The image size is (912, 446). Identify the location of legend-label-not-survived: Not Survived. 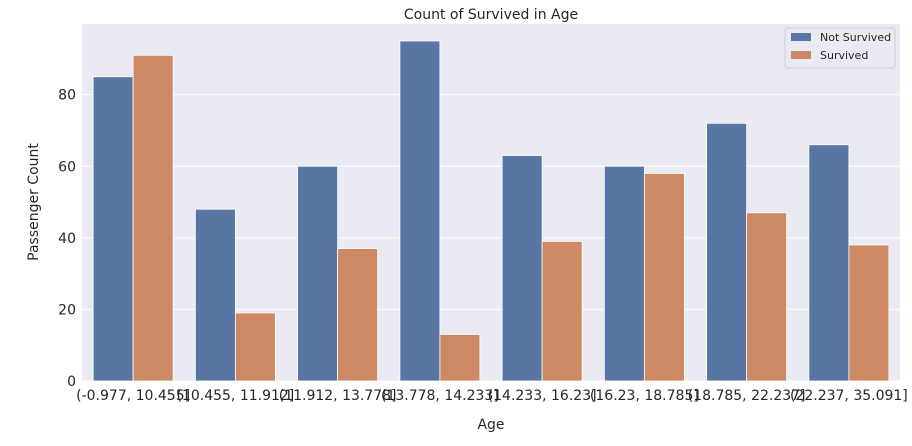
(855, 37).